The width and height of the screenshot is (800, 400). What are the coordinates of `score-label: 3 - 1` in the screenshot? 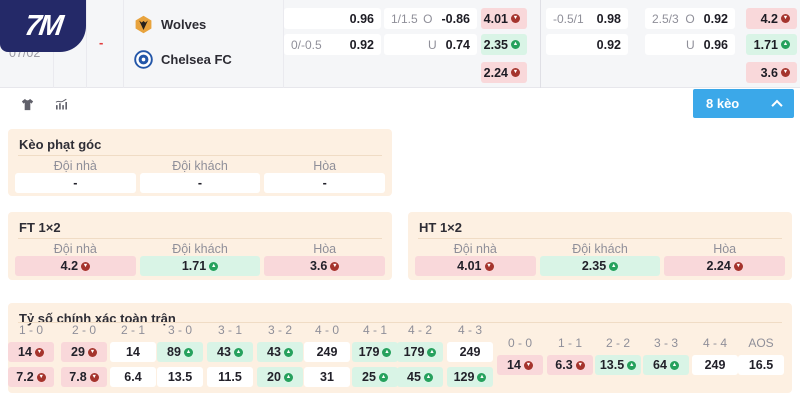 It's located at (229, 330).